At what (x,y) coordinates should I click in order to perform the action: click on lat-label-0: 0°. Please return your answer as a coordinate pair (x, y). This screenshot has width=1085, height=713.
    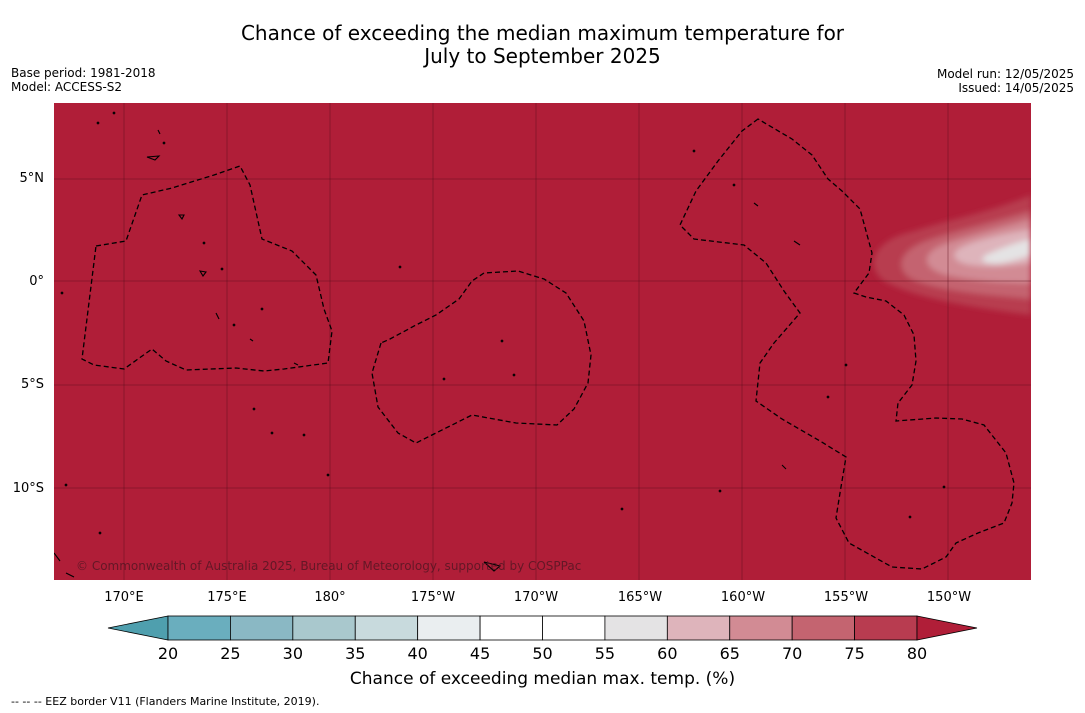
    Looking at the image, I should click on (36, 281).